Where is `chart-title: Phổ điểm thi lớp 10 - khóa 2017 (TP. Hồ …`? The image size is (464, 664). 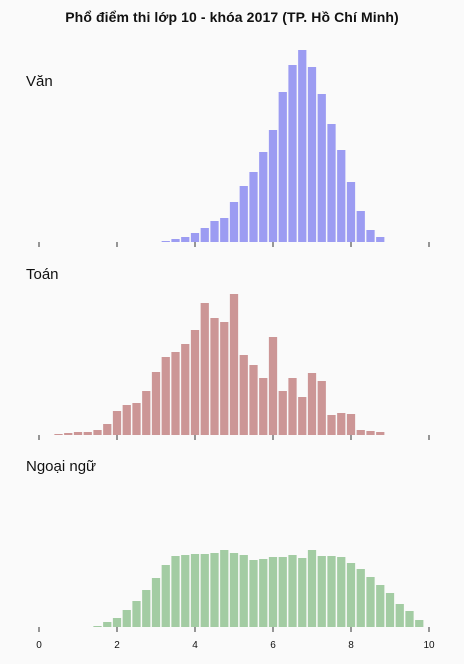
chart-title: Phổ điểm thi lớp 10 - khóa 2017 (TP. Hồ … is located at coordinates (232, 17).